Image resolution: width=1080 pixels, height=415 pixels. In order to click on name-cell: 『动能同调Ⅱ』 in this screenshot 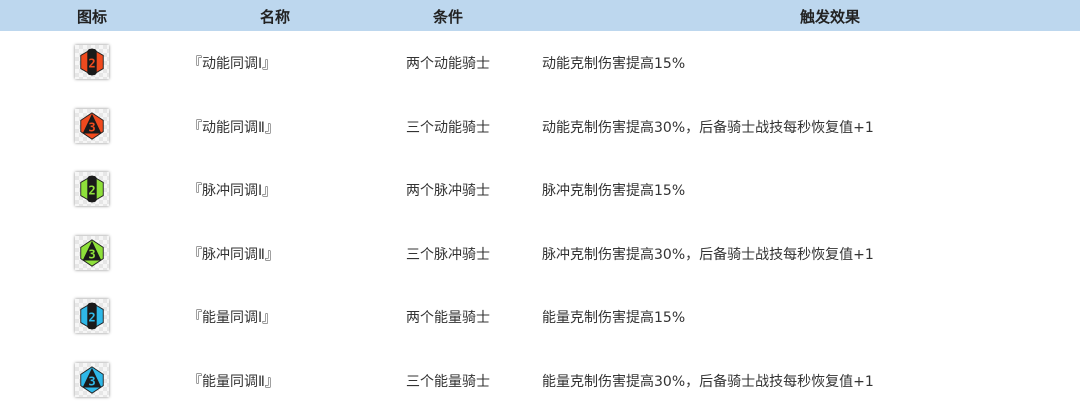, I will do `click(233, 127)`.